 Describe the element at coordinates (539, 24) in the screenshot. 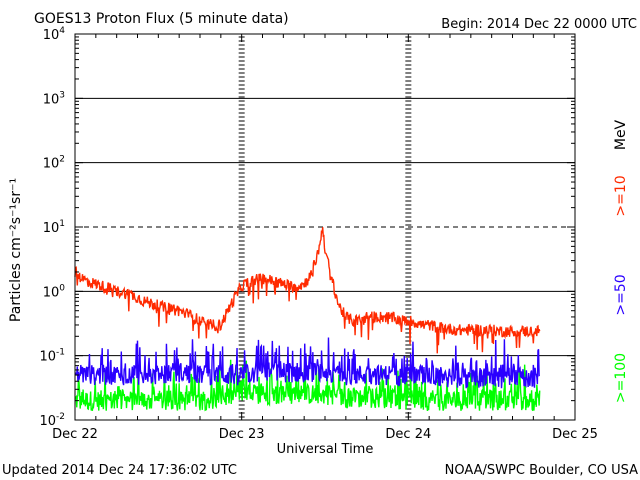

I see `begin-label: Begin: 2014 Dec 22 0000 UTC` at that location.